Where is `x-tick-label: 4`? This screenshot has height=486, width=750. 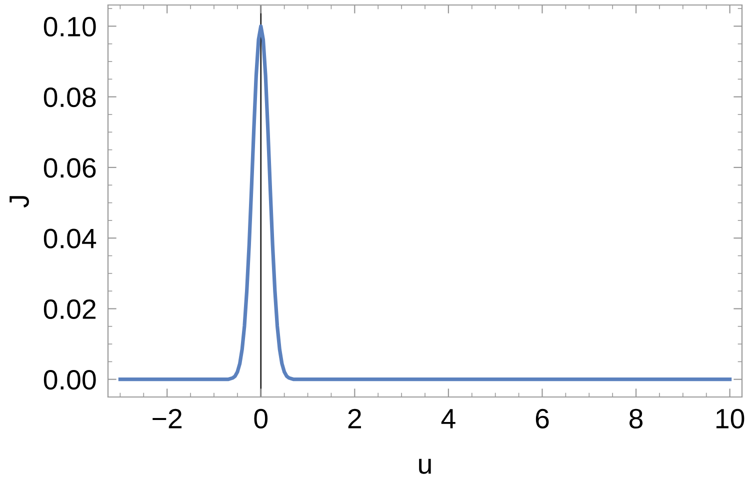 x-tick-label: 4 is located at coordinates (448, 418).